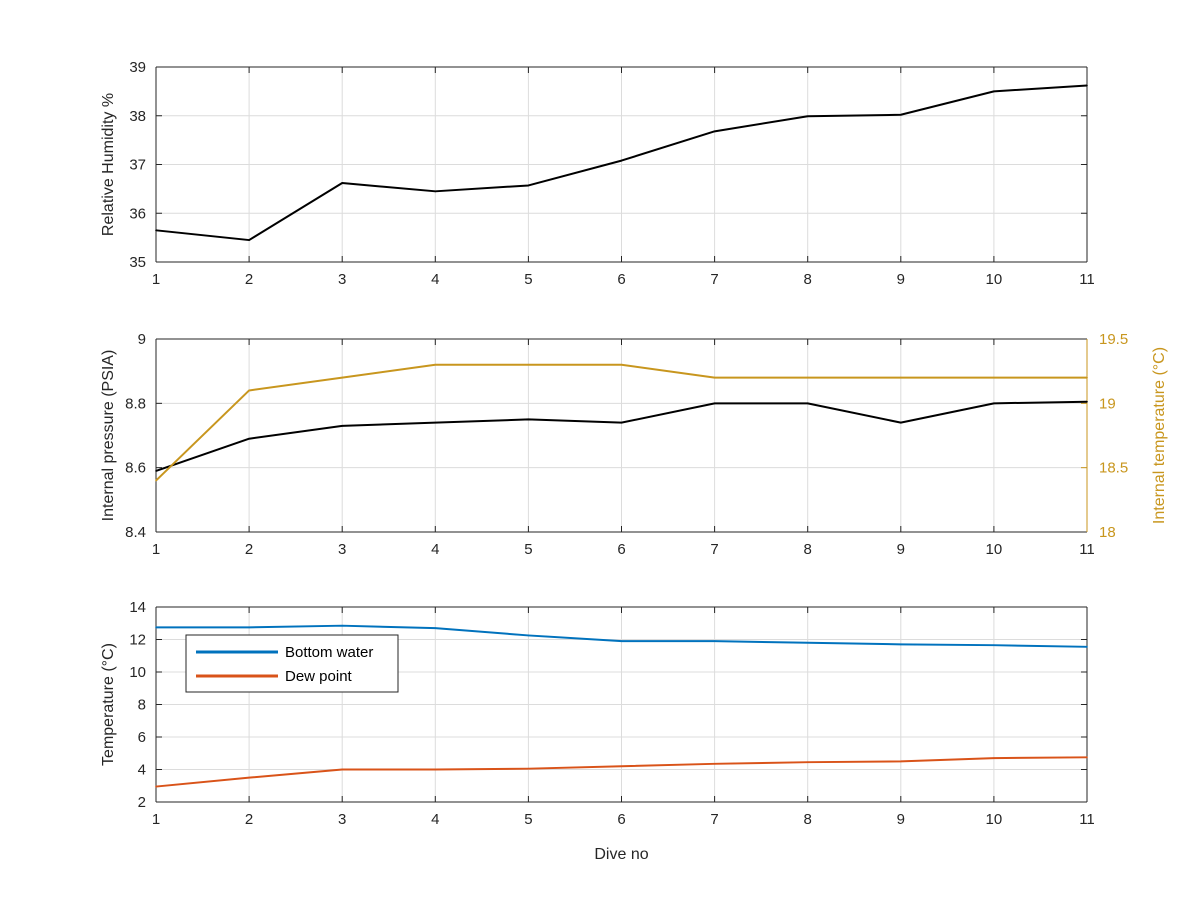 The height and width of the screenshot is (900, 1200). I want to click on y-axis-label: Relative Humidity %, so click(108, 164).